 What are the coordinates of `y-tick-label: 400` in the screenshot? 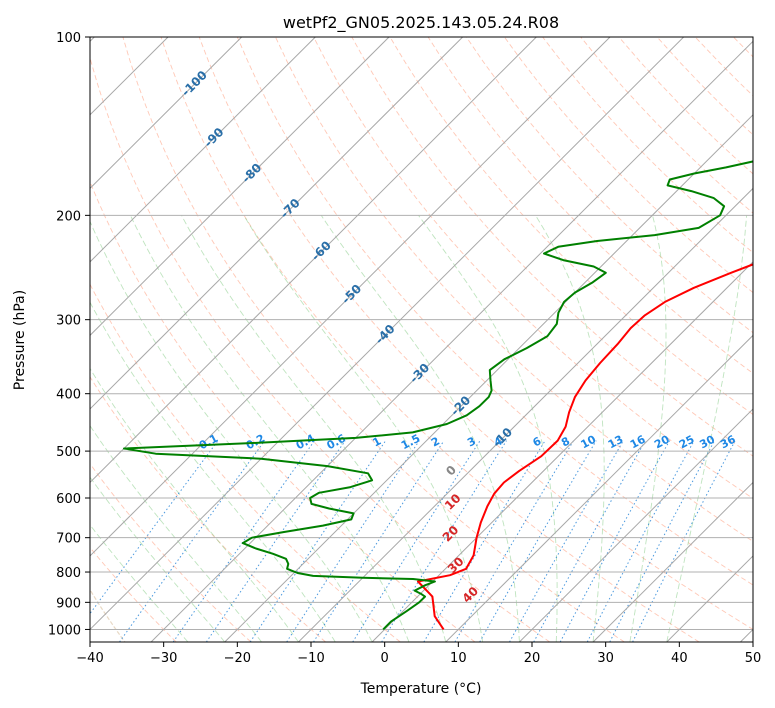 It's located at (68, 395).